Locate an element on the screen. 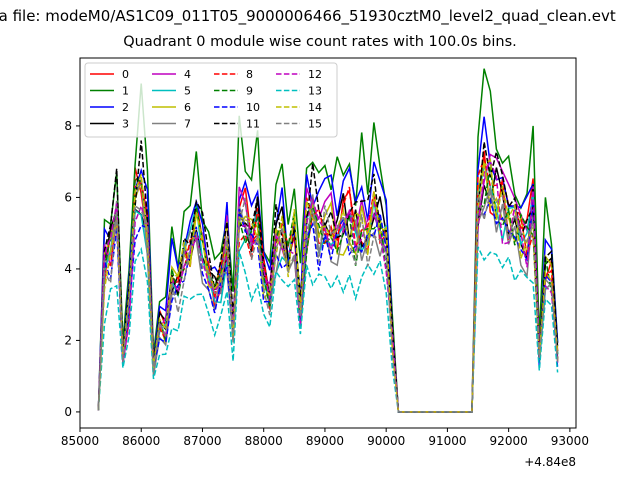 This screenshot has width=640, height=480. legend-label-0: 0 is located at coordinates (125, 74).